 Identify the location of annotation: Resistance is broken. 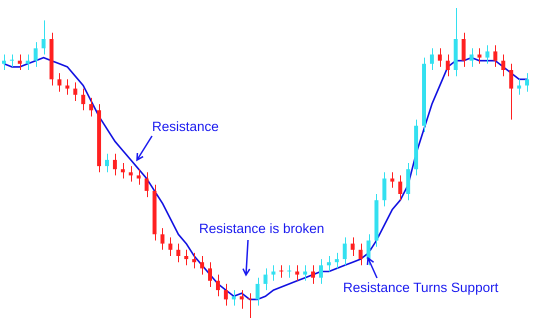
(261, 228).